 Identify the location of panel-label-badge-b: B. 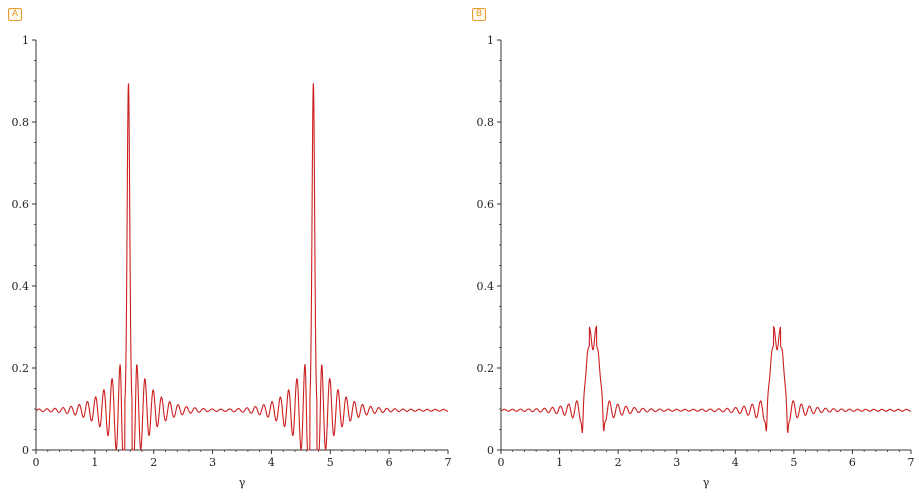
(479, 14).